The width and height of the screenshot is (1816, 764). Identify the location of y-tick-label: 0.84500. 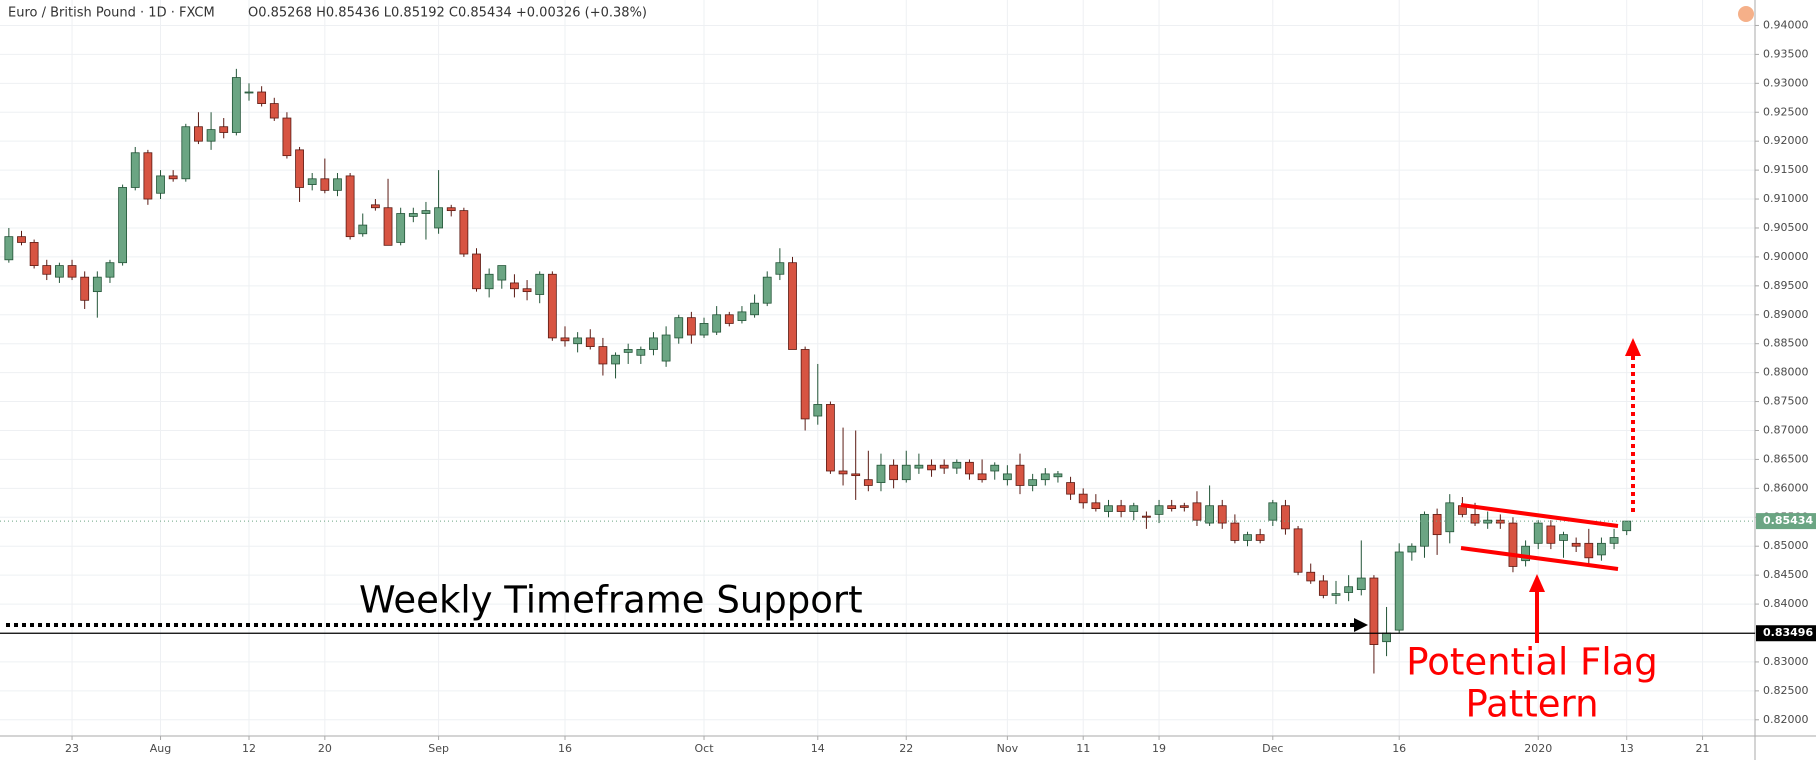
(1786, 574).